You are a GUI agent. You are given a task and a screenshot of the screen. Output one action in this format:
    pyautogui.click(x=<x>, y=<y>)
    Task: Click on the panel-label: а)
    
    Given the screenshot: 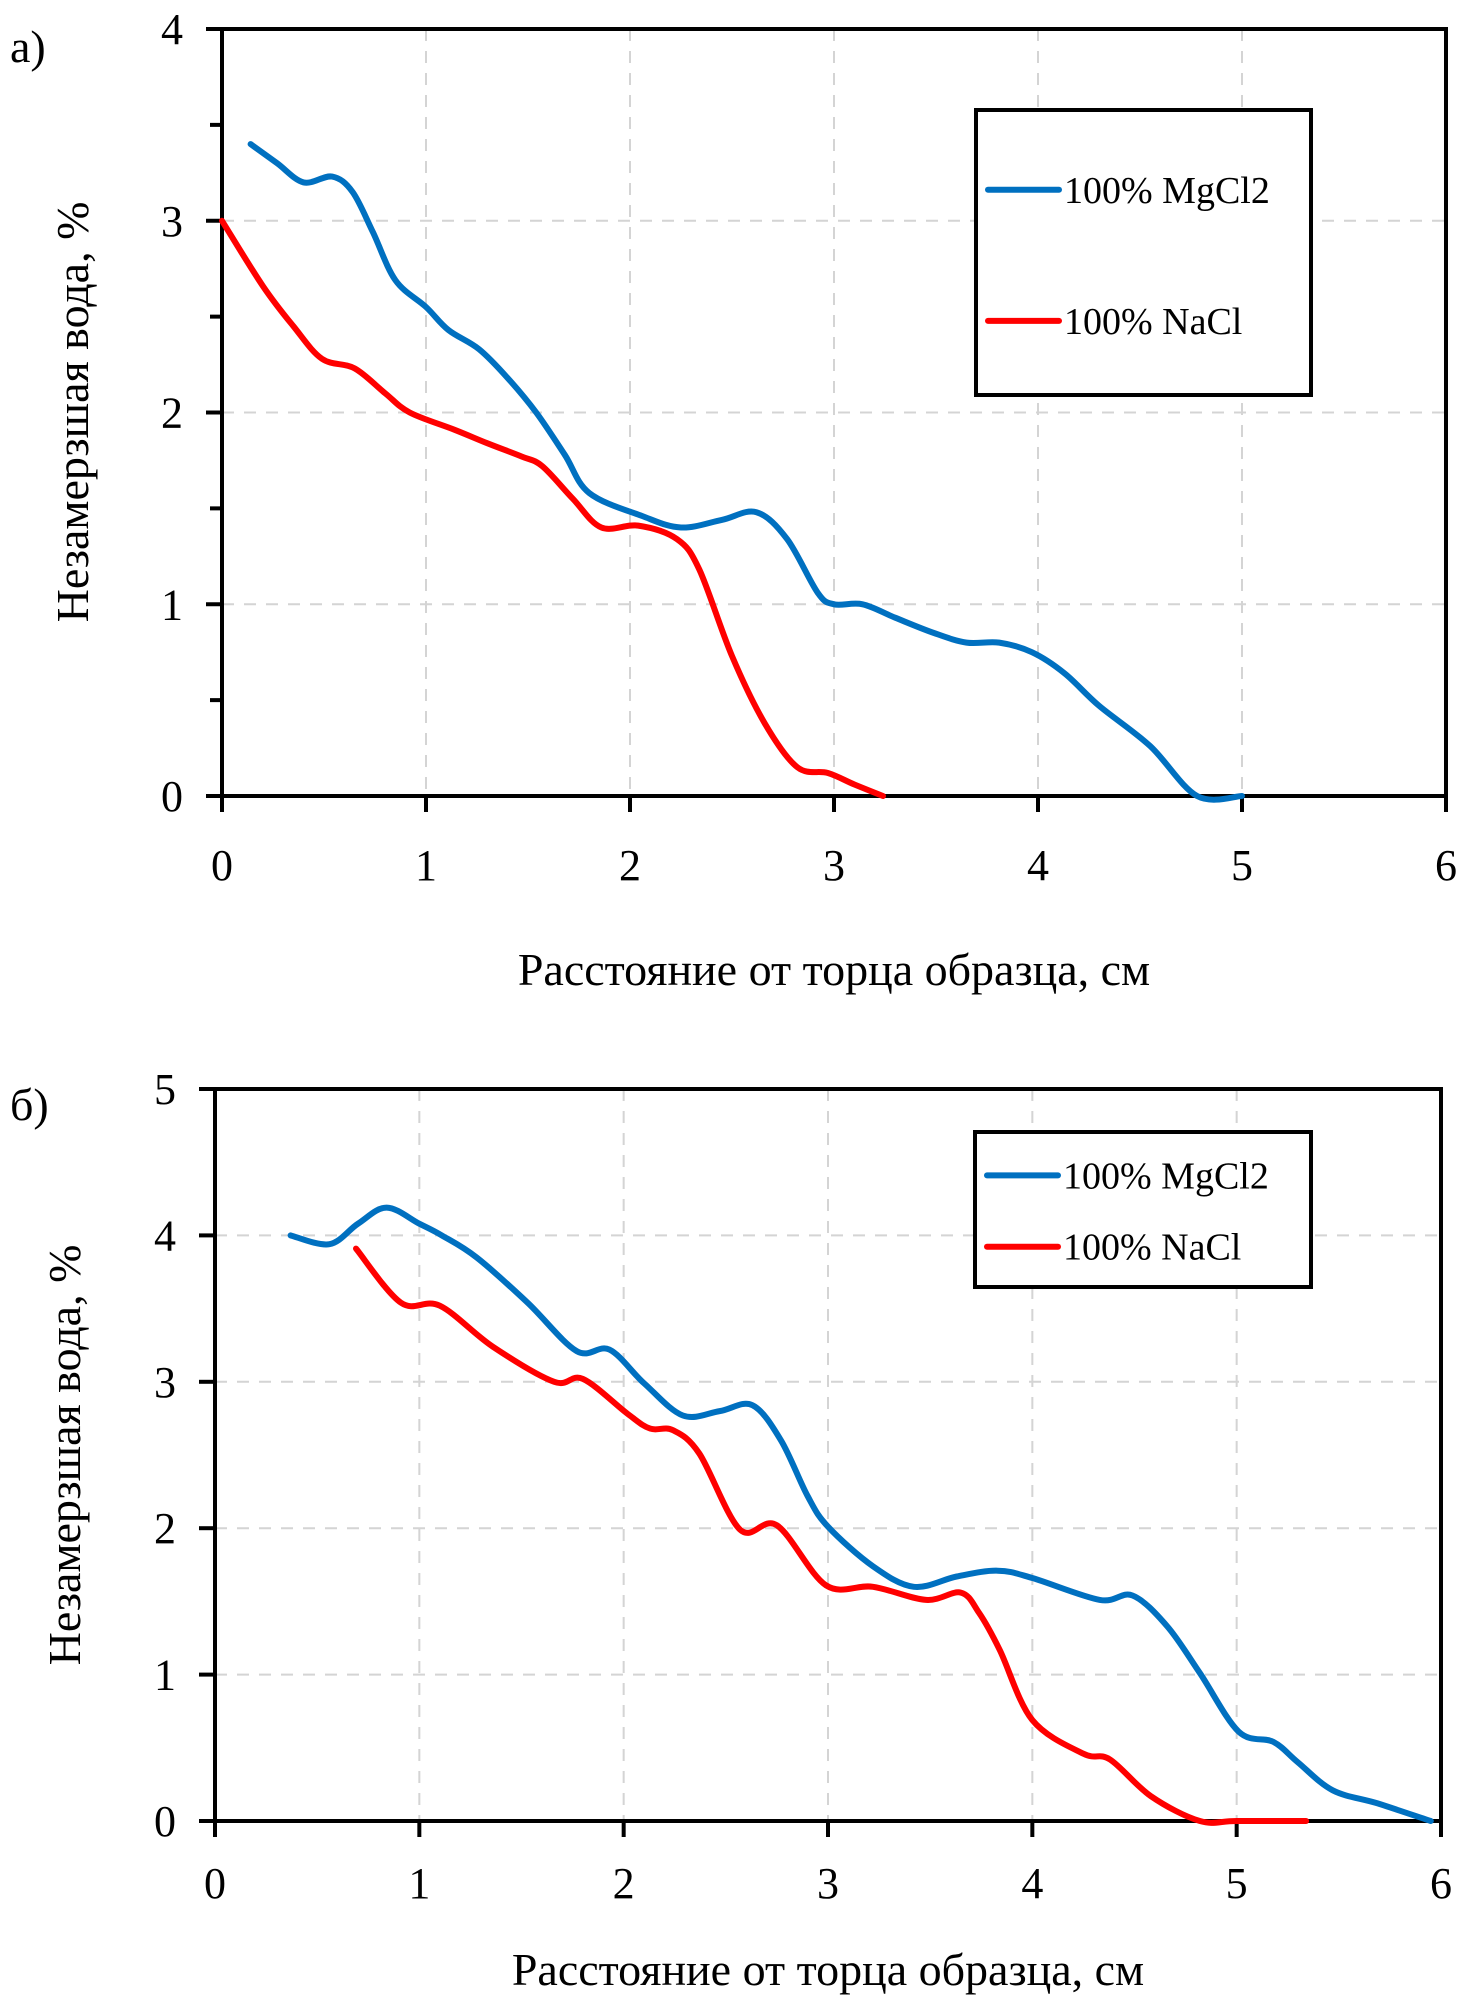 What is the action you would take?
    pyautogui.click(x=28, y=46)
    